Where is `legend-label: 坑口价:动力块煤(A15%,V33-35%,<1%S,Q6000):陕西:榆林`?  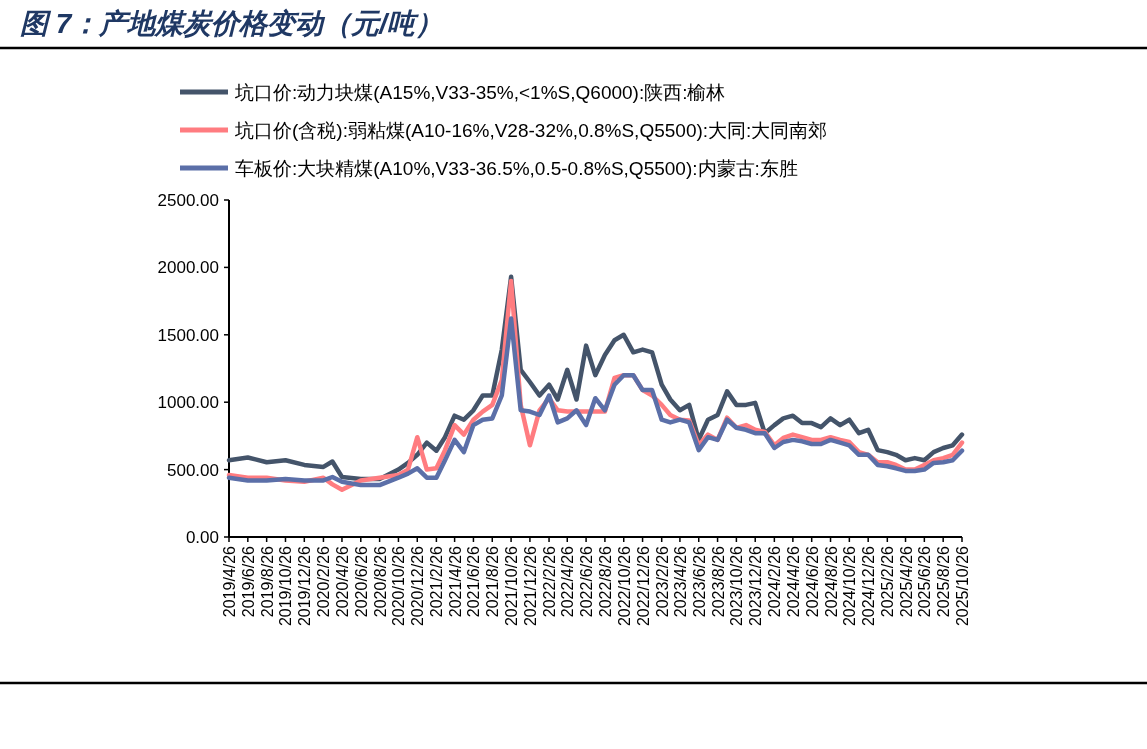 legend-label: 坑口价:动力块煤(A15%,V33-35%,<1%S,Q6000):陕西:榆林 is located at coordinates (480, 92).